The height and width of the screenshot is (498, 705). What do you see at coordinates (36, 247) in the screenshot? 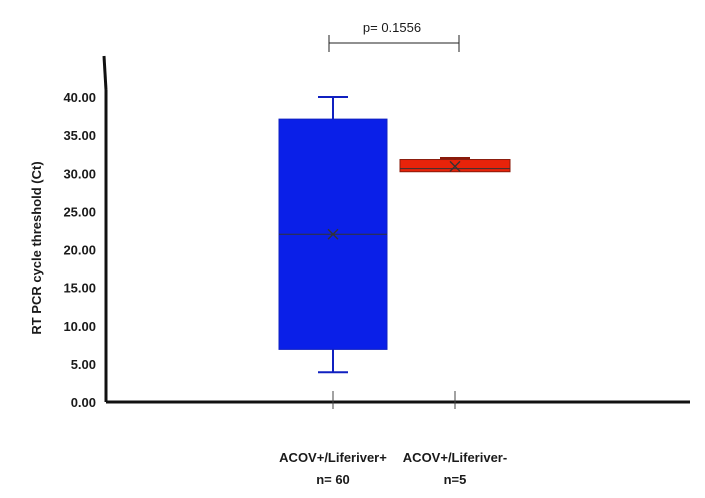
I see `y-axis-title: RT PCR cycle threshold (Ct)` at bounding box center [36, 247].